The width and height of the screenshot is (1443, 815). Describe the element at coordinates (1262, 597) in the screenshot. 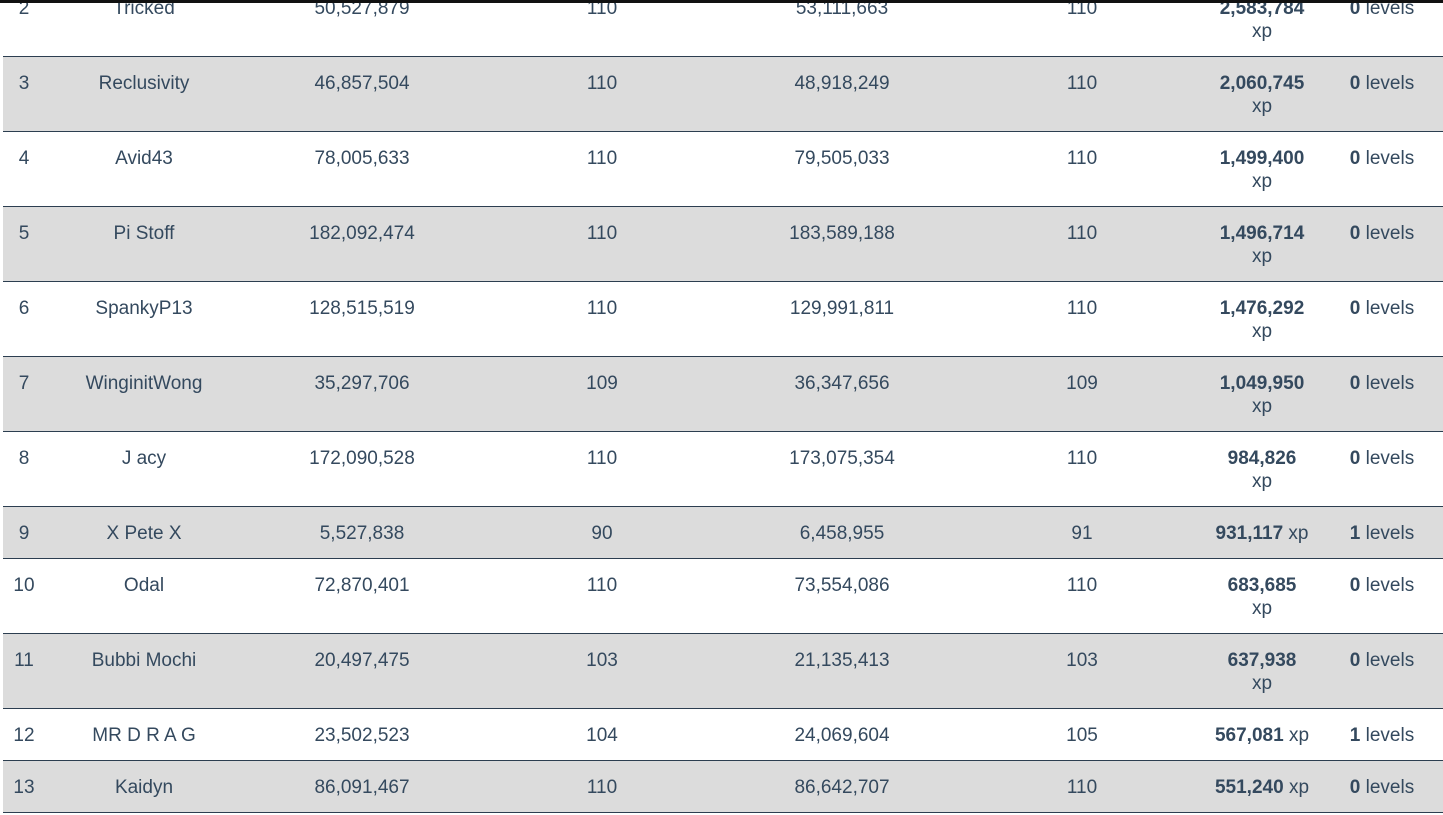

I see `xp-gained: 683,685 xp` at that location.